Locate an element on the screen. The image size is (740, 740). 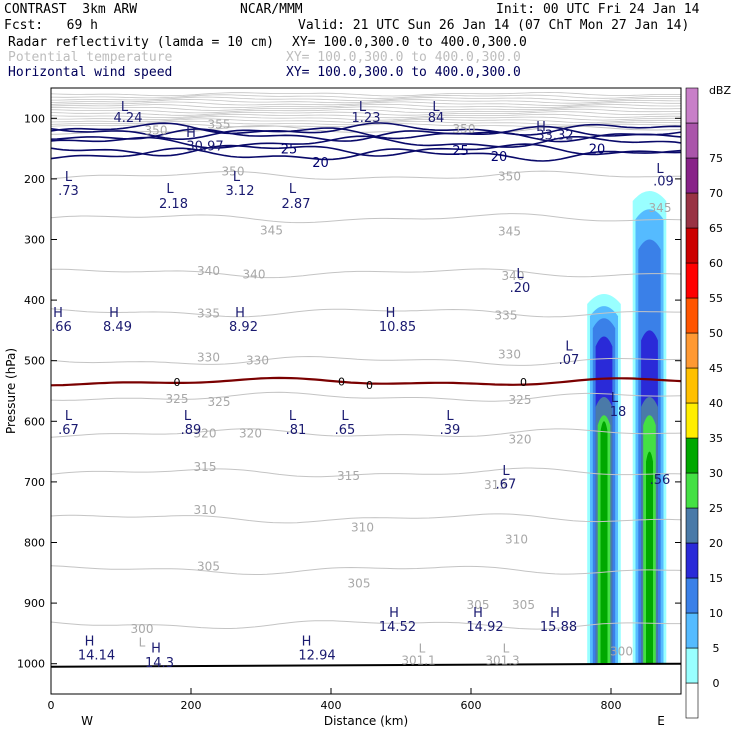
colorbar-level-label: 15 is located at coordinates (716, 578).